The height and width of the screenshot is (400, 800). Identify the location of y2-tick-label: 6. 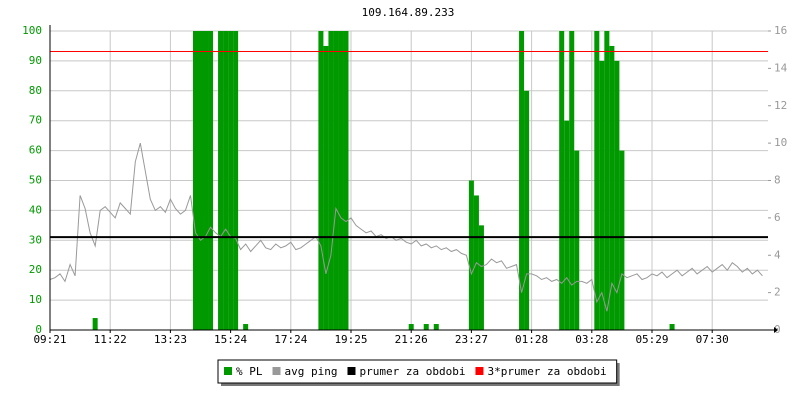
(777, 217).